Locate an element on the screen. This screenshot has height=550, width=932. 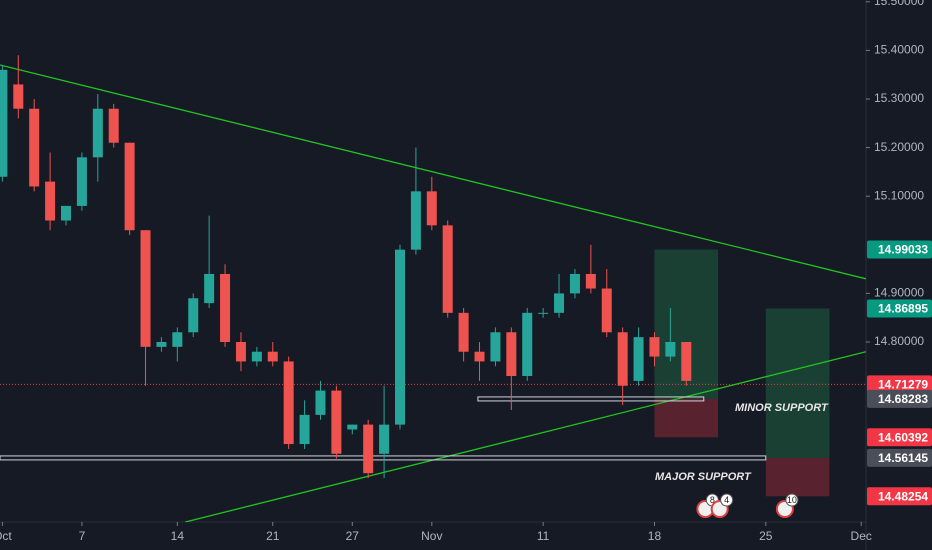
price-label: 14.68283 is located at coordinates (903, 399).